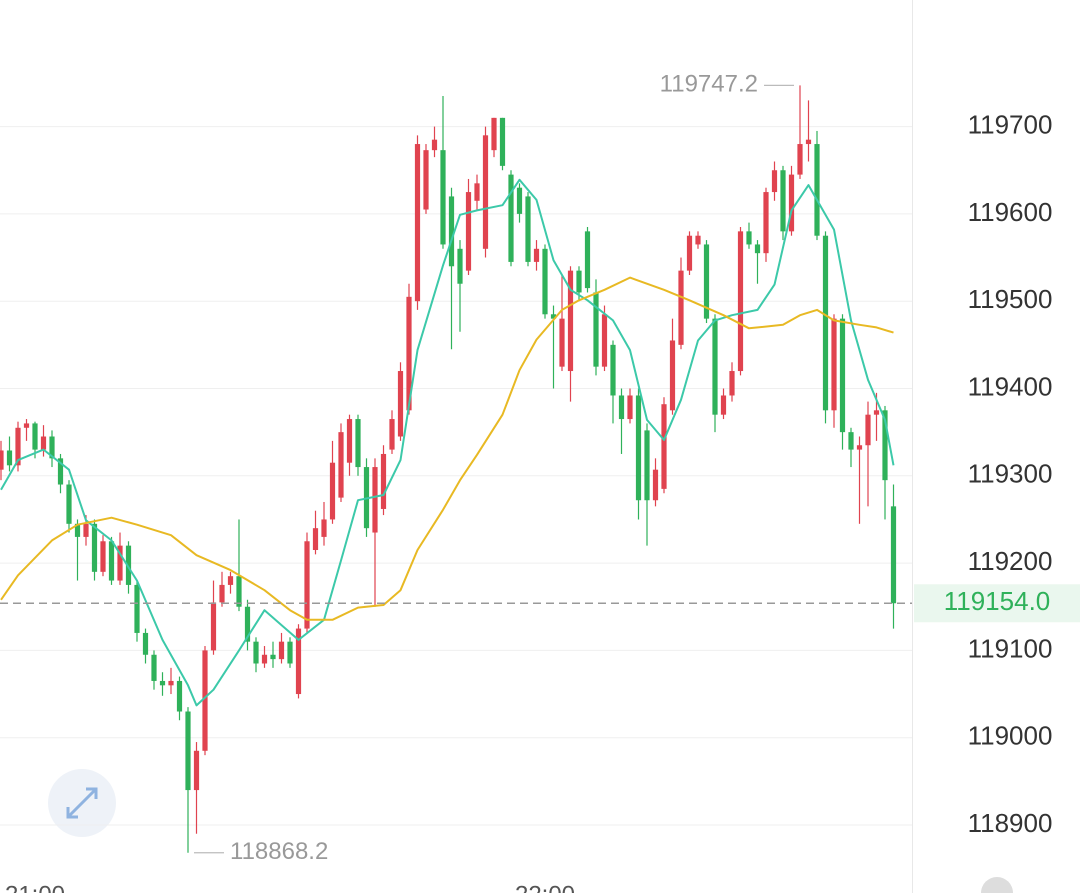 This screenshot has height=893, width=1080. I want to click on expand-icon, so click(82, 803).